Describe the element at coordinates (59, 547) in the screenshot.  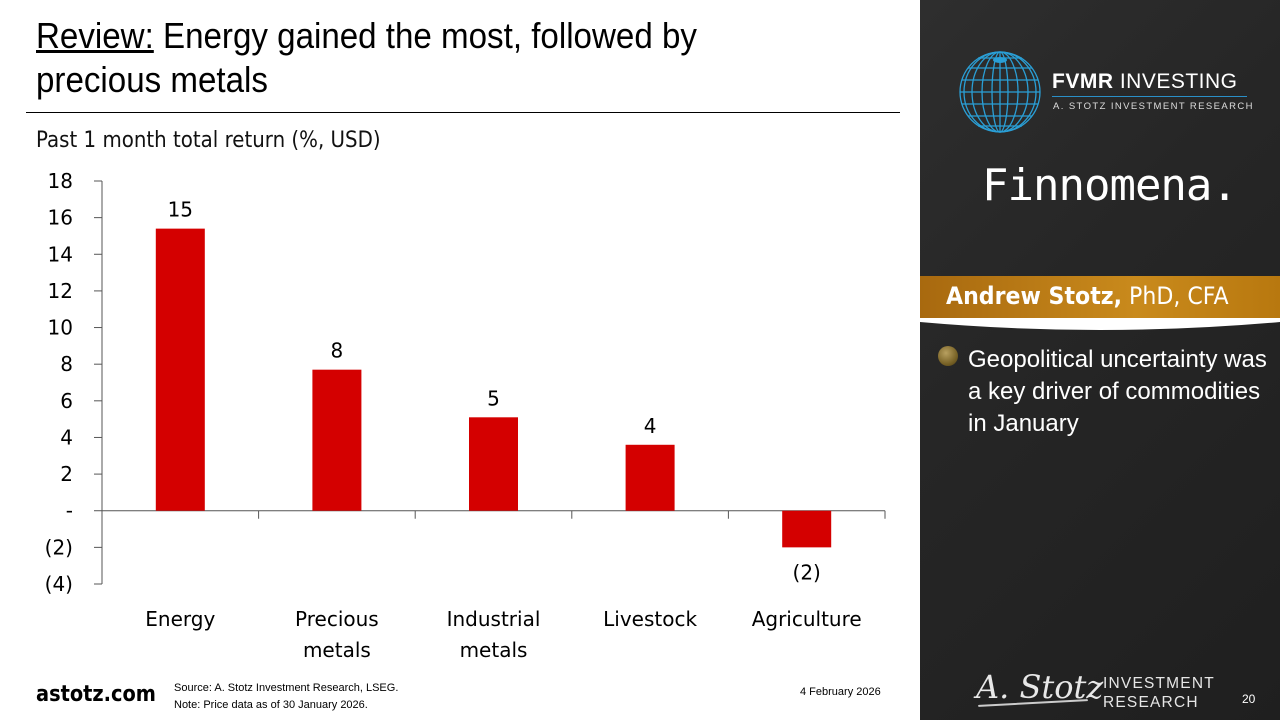
I see `y-tick-label: (2)` at that location.